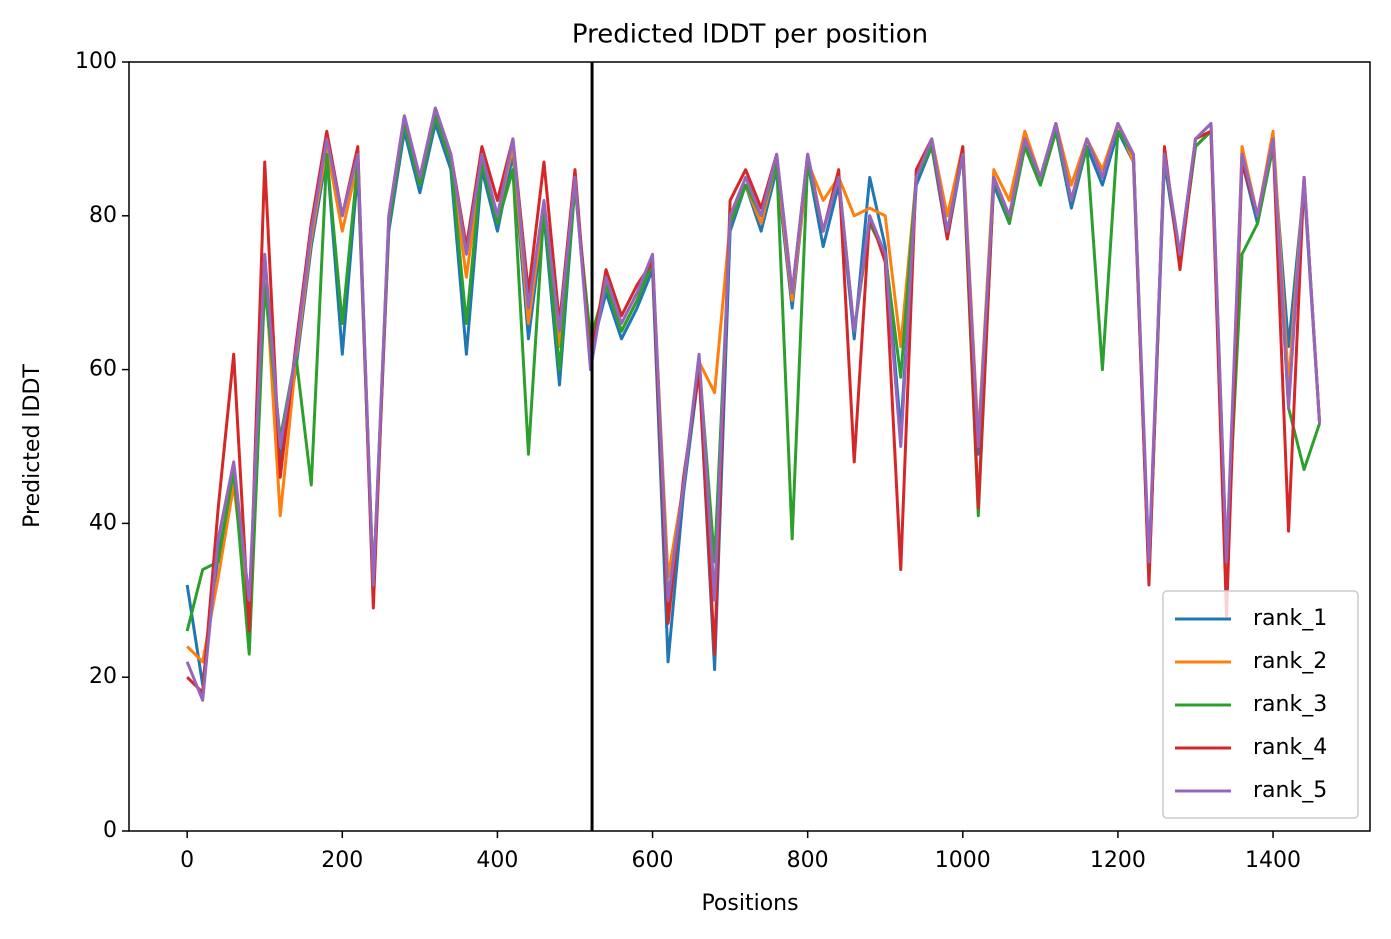  What do you see at coordinates (103, 522) in the screenshot?
I see `y-tick-label: 40` at bounding box center [103, 522].